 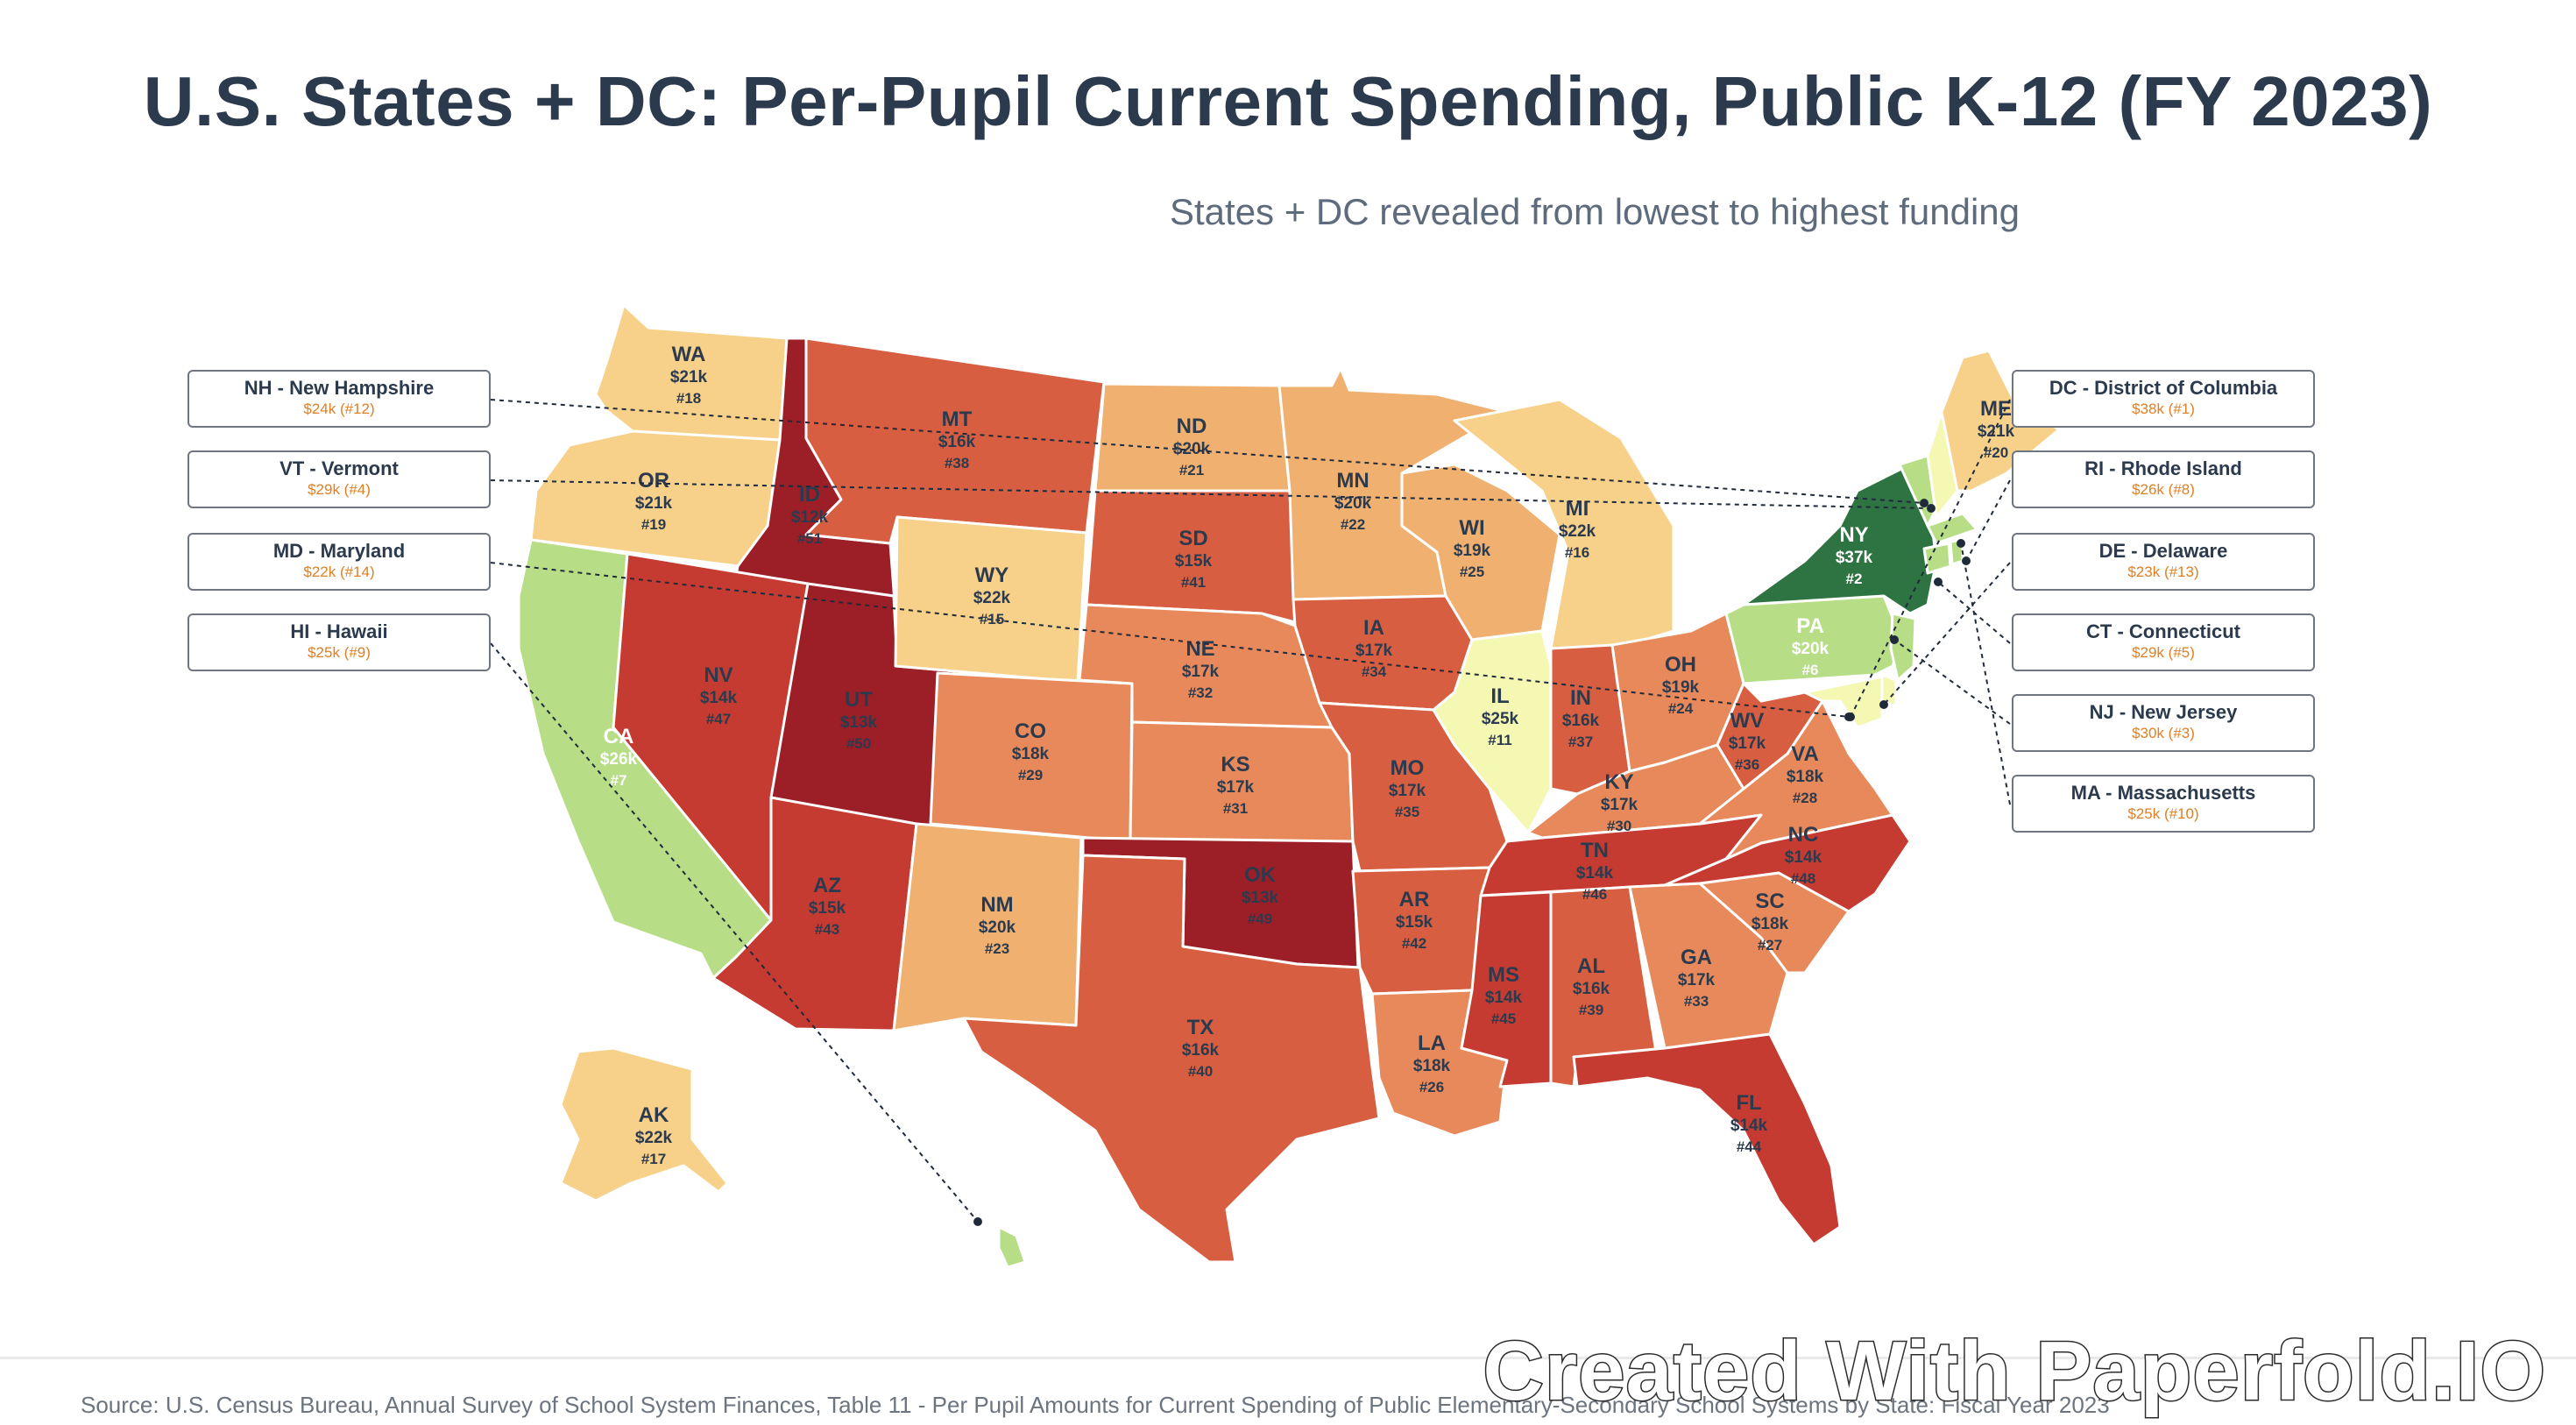 What do you see at coordinates (2163, 652) in the screenshot?
I see `callout-ct-value: $29k (#5)` at bounding box center [2163, 652].